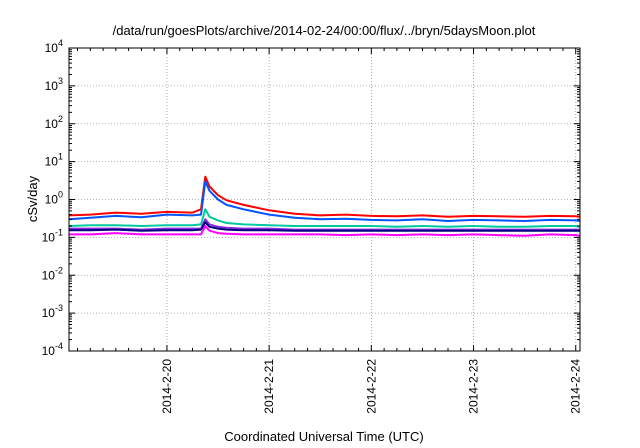  I want to click on x-tick-label: 2014-2-23, so click(474, 386).